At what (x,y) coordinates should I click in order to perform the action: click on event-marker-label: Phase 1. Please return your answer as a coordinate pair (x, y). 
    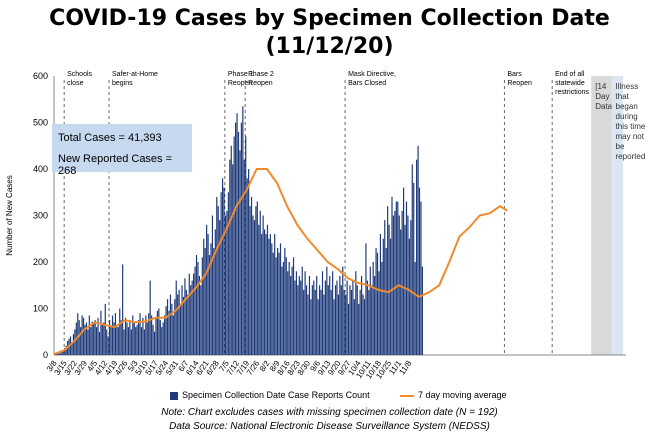
    Looking at the image, I should click on (241, 74).